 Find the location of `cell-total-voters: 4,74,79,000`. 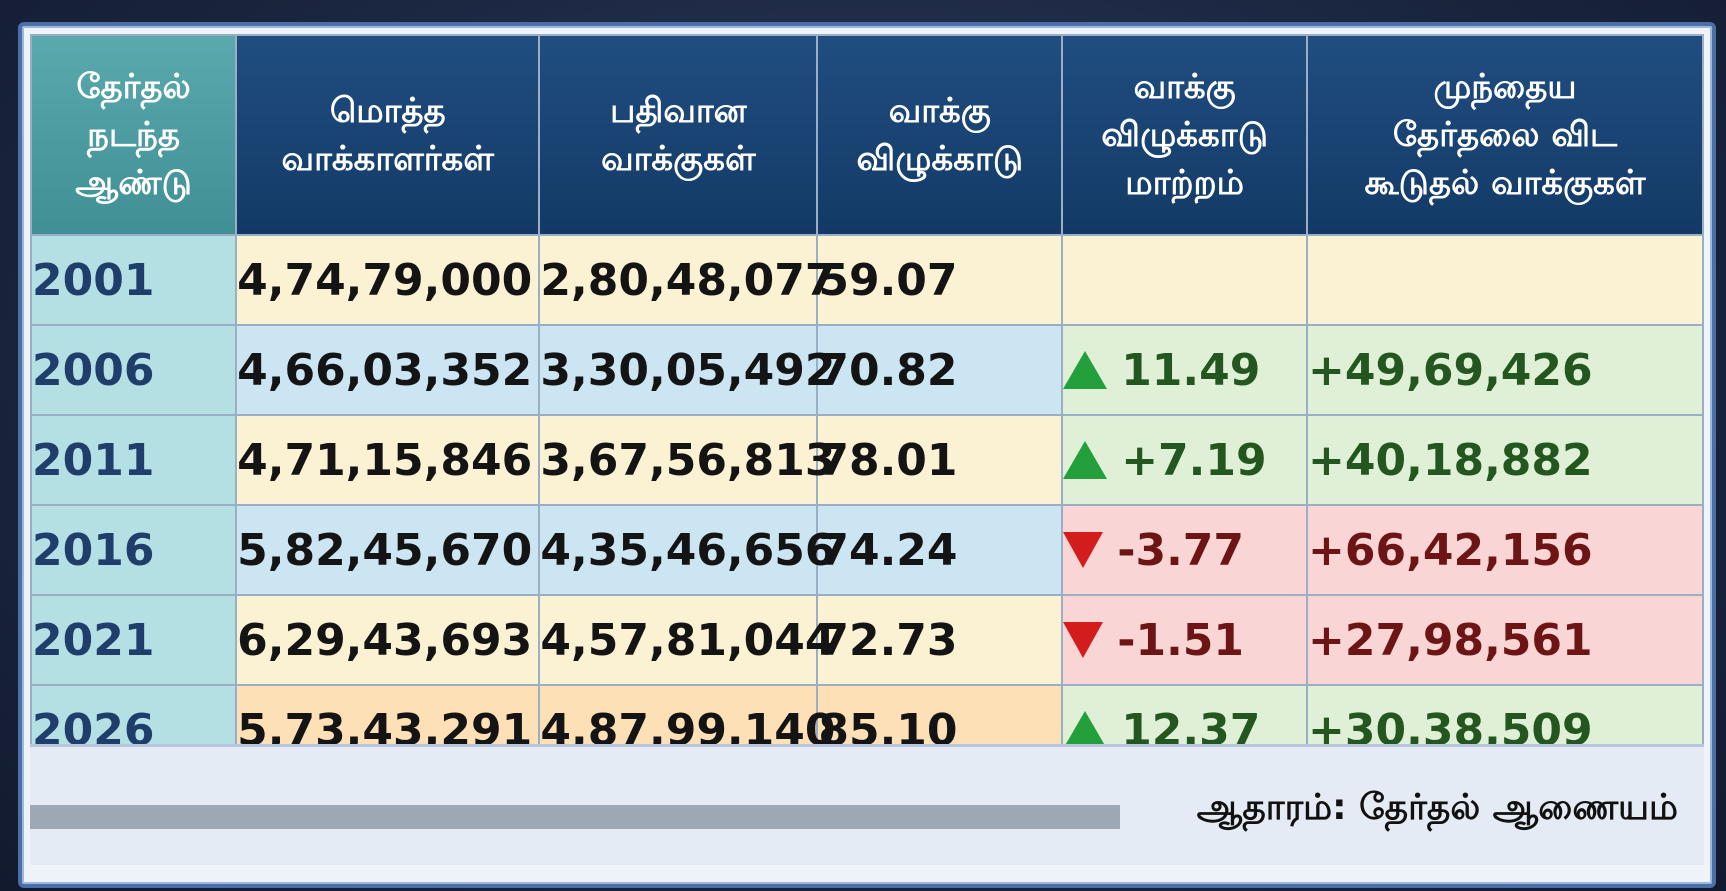

cell-total-voters: 4,74,79,000 is located at coordinates (388, 280).